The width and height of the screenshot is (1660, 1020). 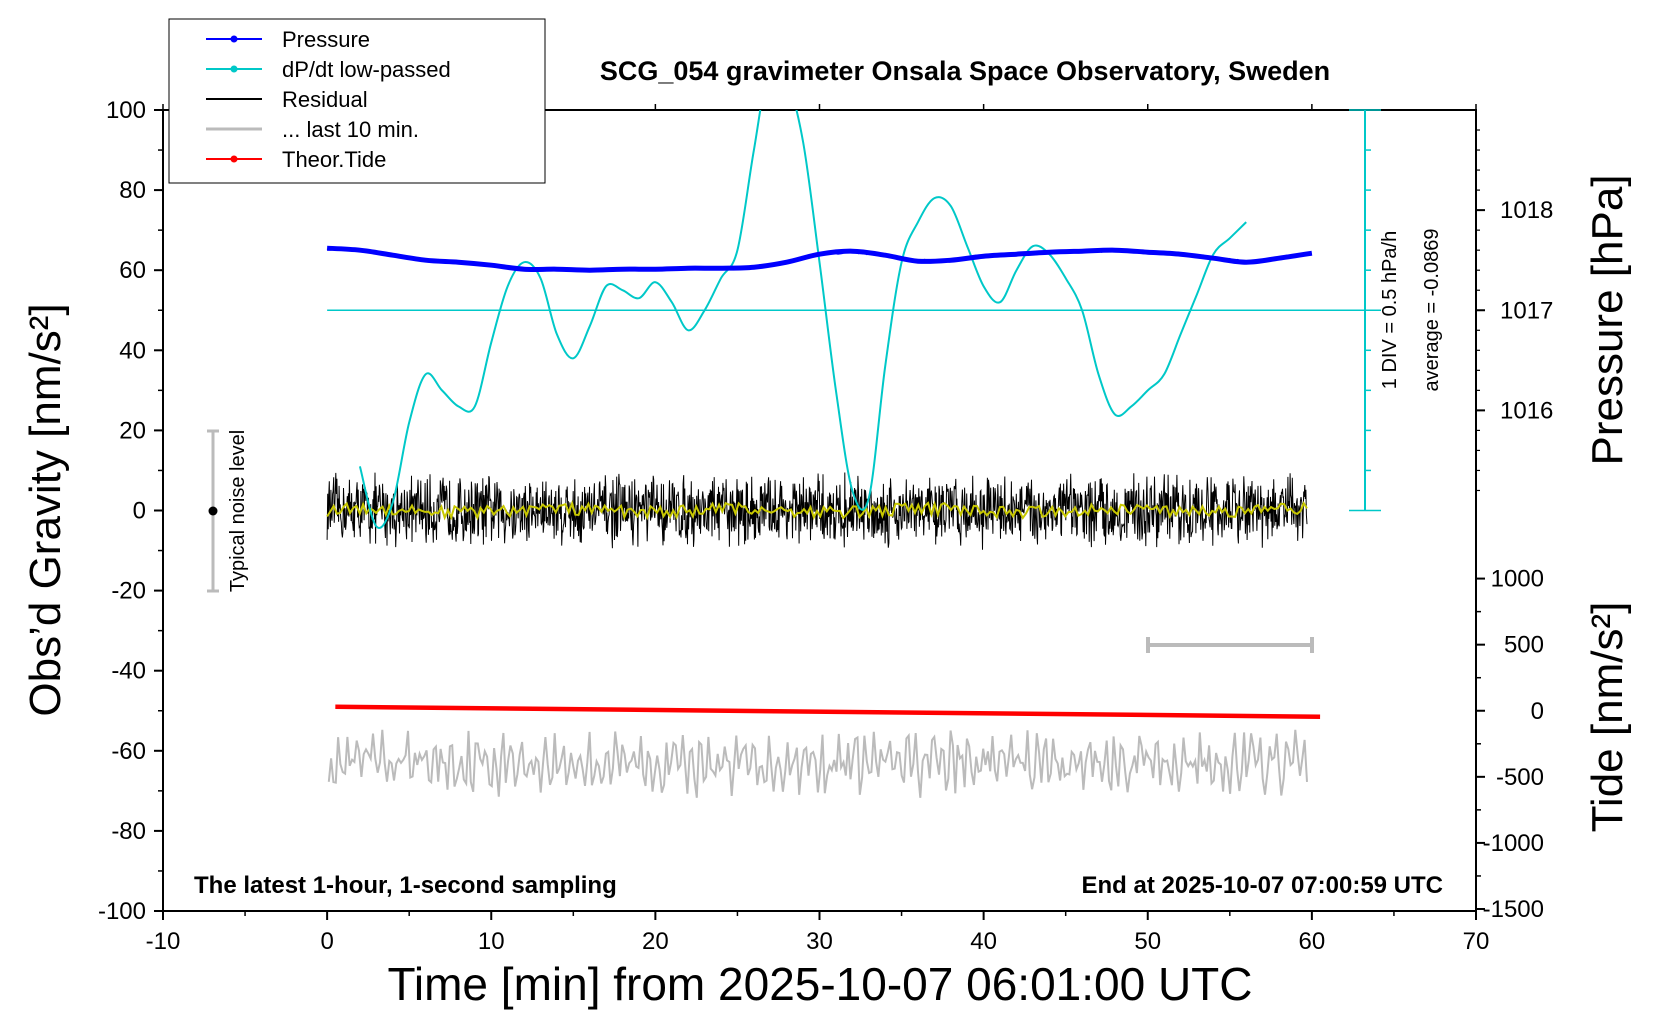 I want to click on bottom-left-note: The latest 1-hour, 1-second sampling, so click(x=405, y=885).